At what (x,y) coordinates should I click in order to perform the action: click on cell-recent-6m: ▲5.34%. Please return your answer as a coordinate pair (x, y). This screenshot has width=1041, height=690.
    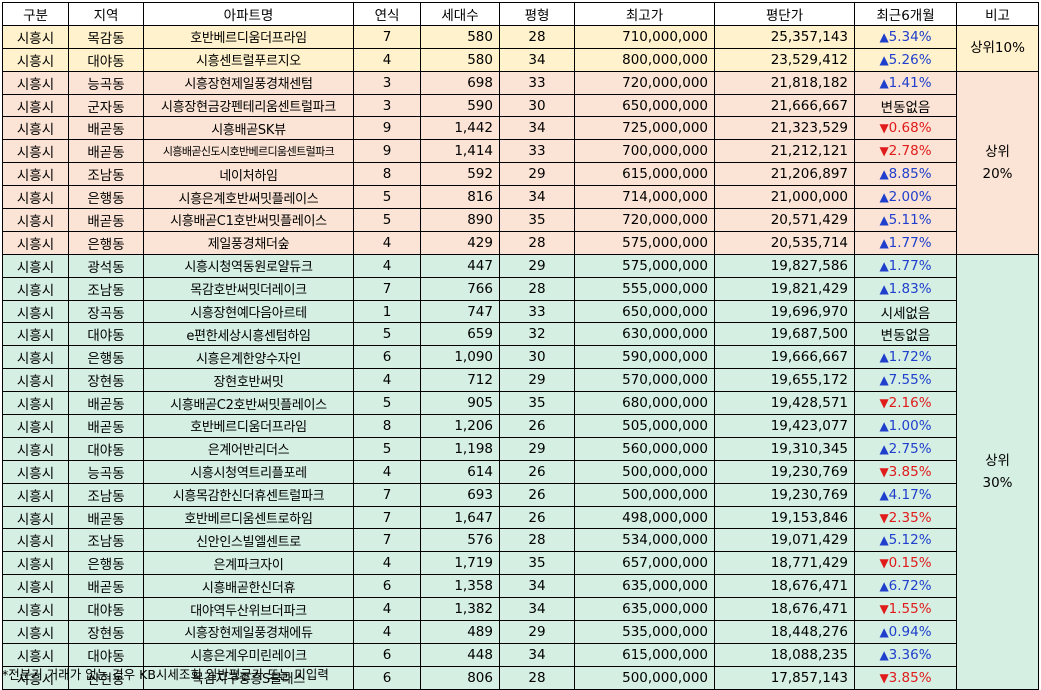
    Looking at the image, I should click on (905, 36).